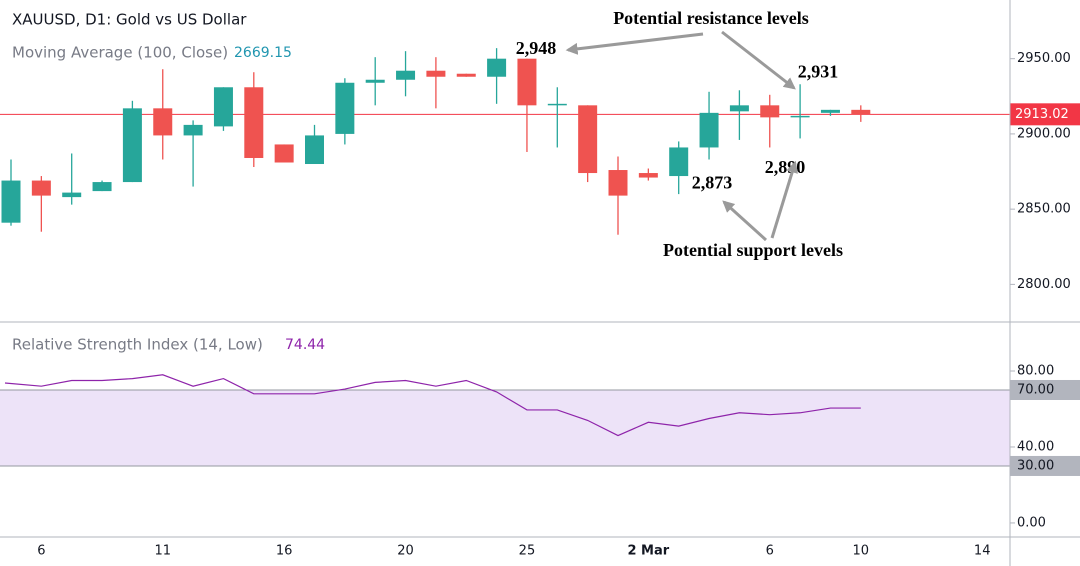  I want to click on y-tick-label: 0.00, so click(1031, 522).